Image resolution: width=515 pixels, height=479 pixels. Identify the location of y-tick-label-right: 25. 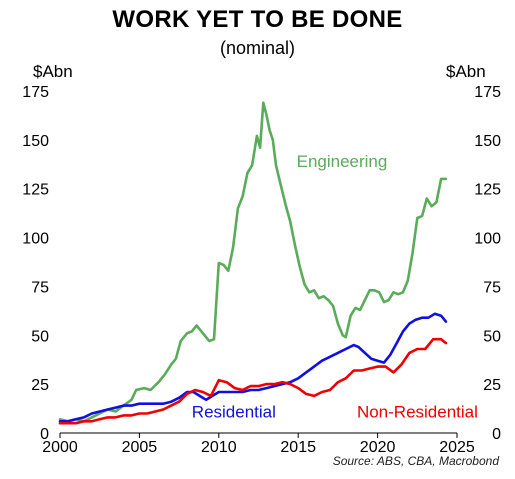
(492, 385).